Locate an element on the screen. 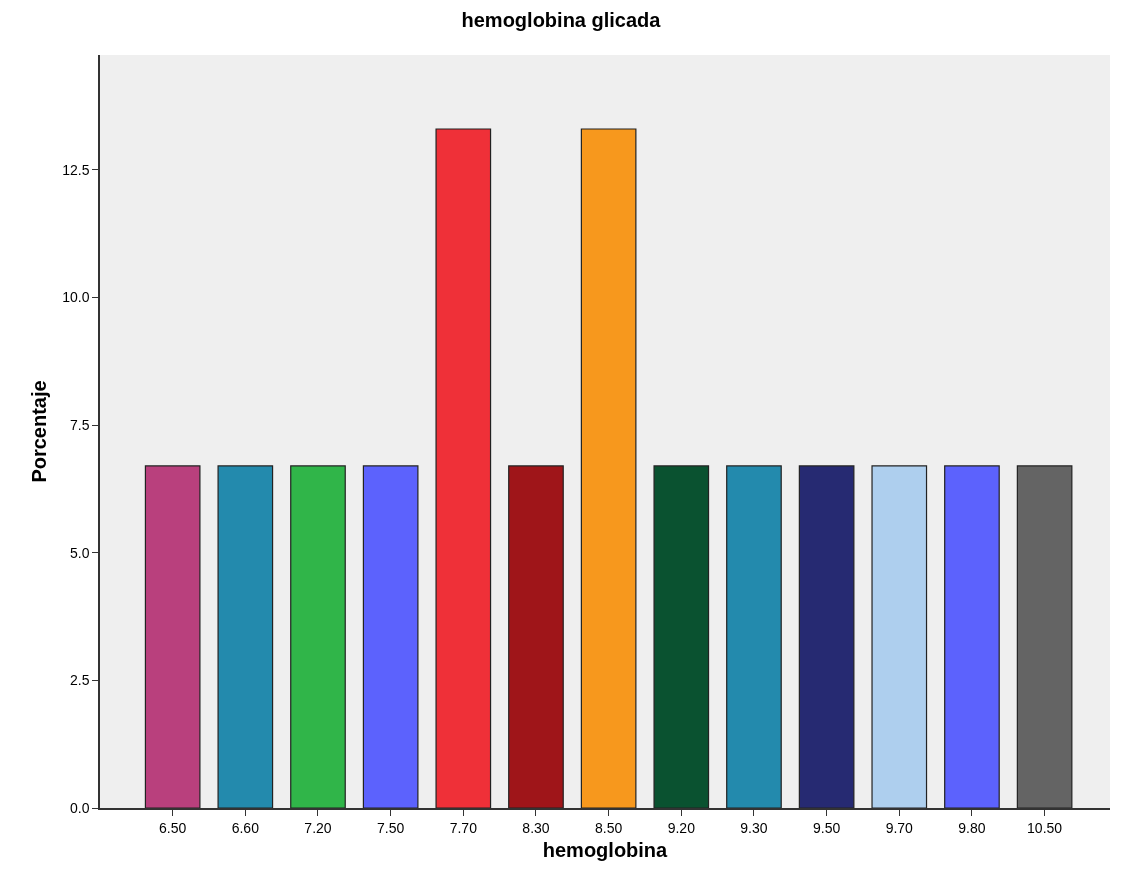 Image resolution: width=1122 pixels, height=886 pixels. x-tick-label: 7.50 is located at coordinates (391, 827).